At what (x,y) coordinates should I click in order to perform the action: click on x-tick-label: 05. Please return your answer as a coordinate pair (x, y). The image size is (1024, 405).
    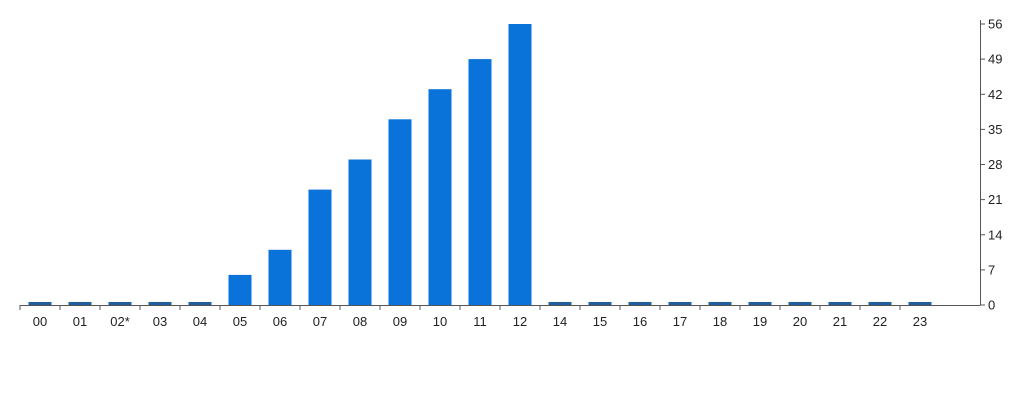
    Looking at the image, I should click on (240, 321).